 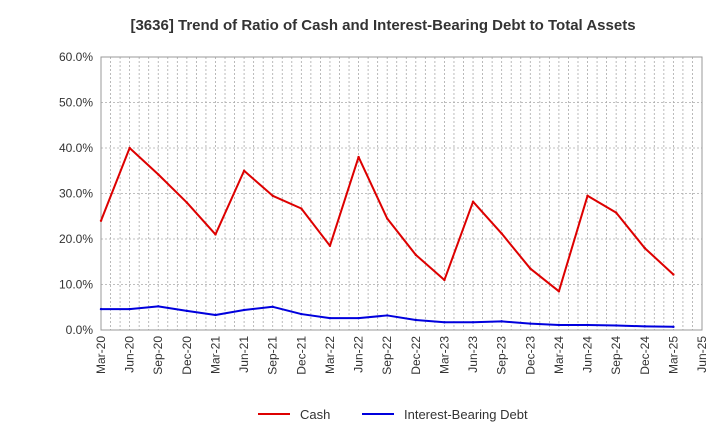 What do you see at coordinates (330, 355) in the screenshot?
I see `x-tick-label: Mar-22` at bounding box center [330, 355].